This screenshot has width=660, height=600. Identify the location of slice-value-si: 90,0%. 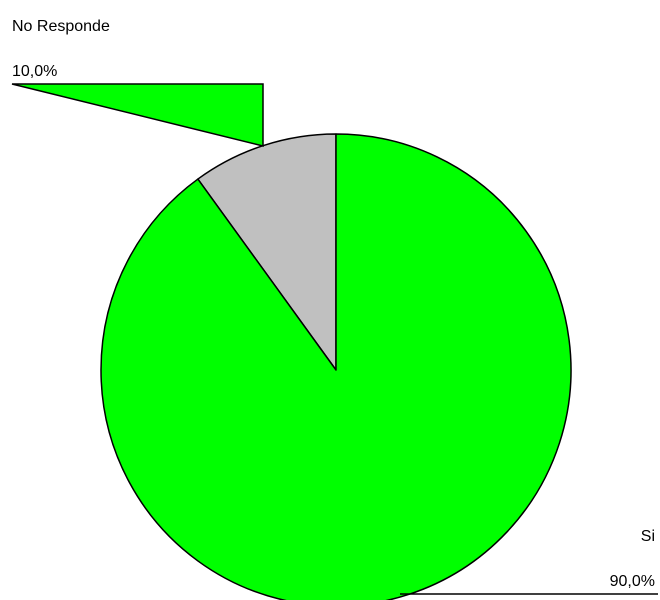
(632, 581).